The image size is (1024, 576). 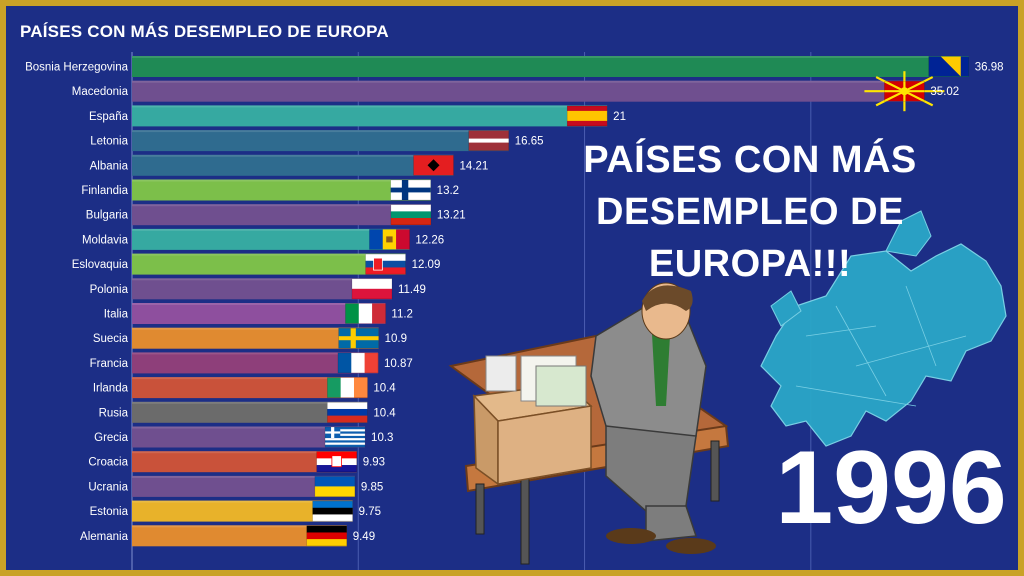 What do you see at coordinates (358, 363) in the screenshot?
I see `france-flag` at bounding box center [358, 363].